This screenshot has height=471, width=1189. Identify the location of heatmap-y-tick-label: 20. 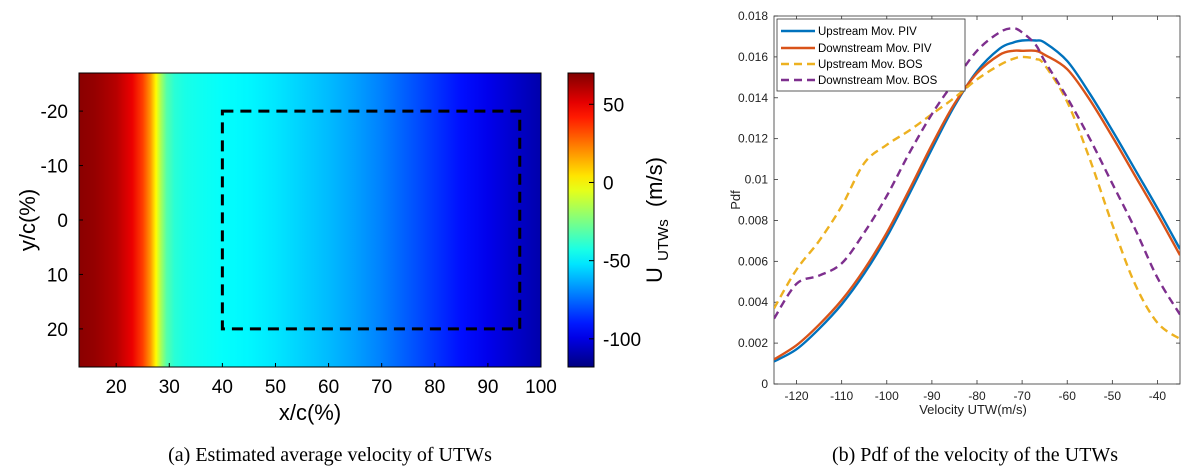
(57, 330).